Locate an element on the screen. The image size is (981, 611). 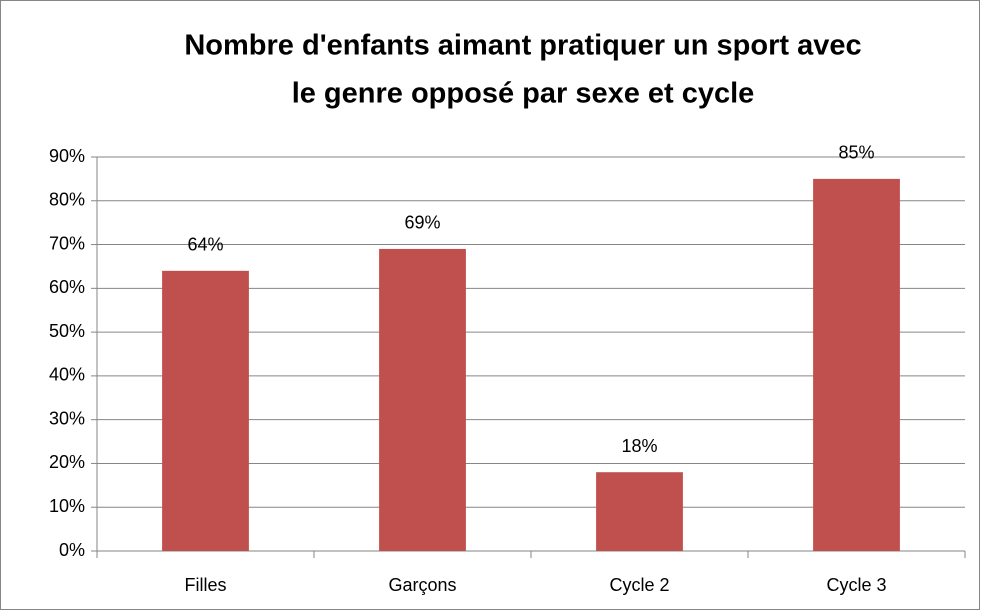
x-tick-label: Garçons is located at coordinates (422, 585).